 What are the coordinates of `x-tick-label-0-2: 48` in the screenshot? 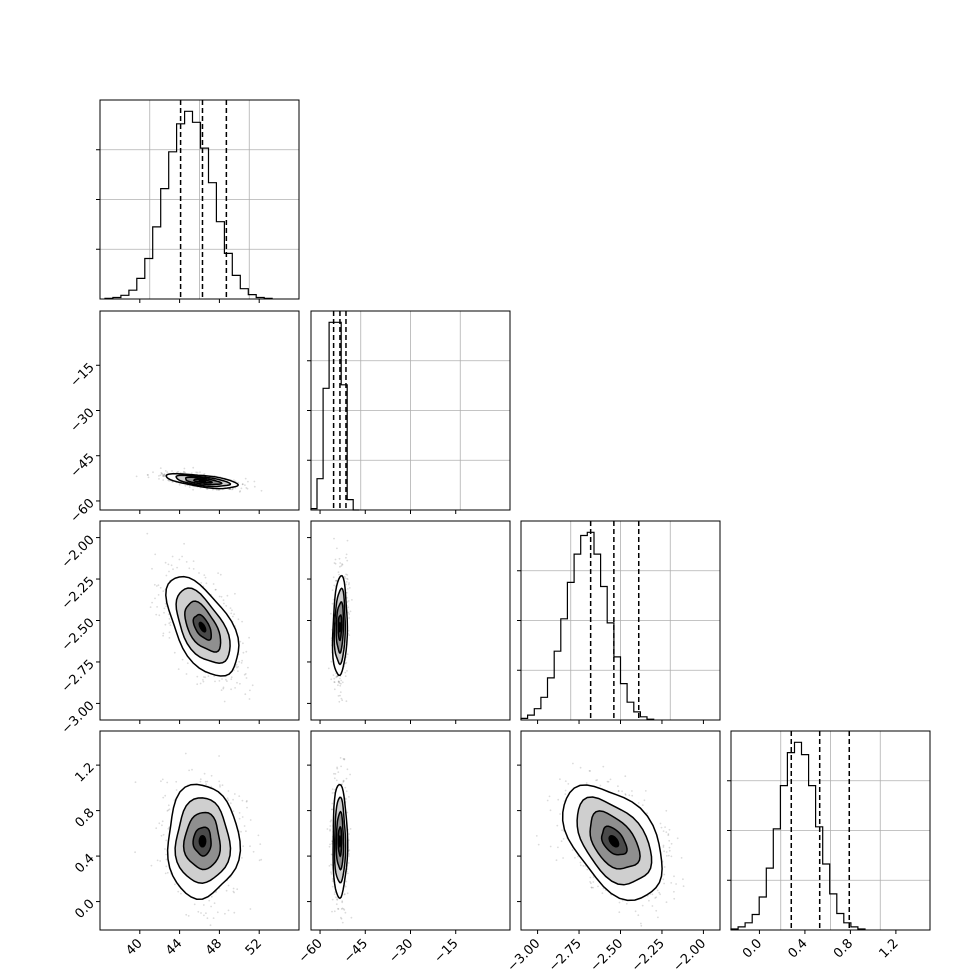 It's located at (214, 947).